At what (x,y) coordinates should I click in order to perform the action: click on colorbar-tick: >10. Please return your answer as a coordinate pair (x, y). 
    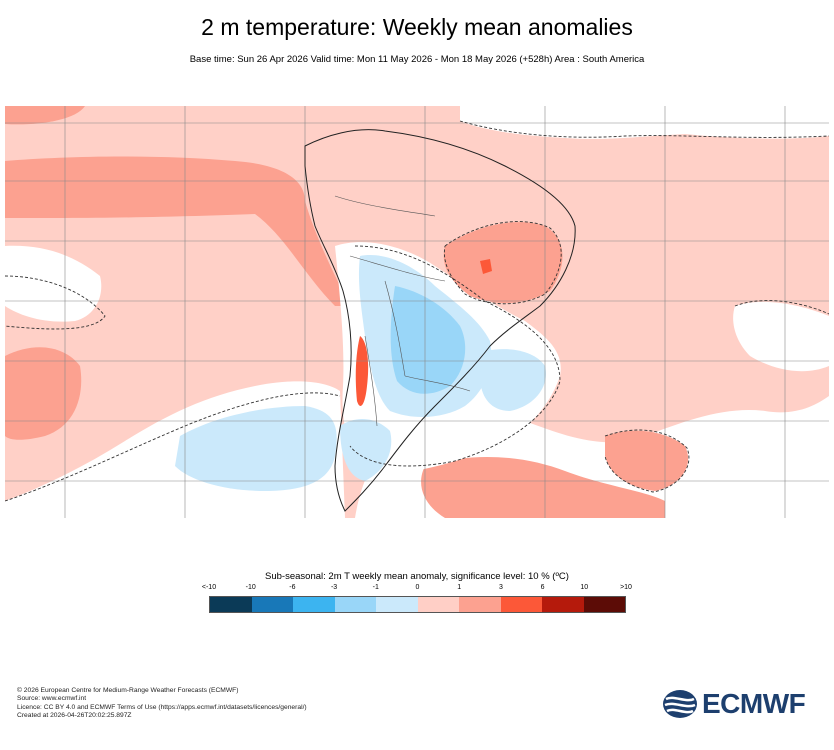
    Looking at the image, I should click on (626, 587).